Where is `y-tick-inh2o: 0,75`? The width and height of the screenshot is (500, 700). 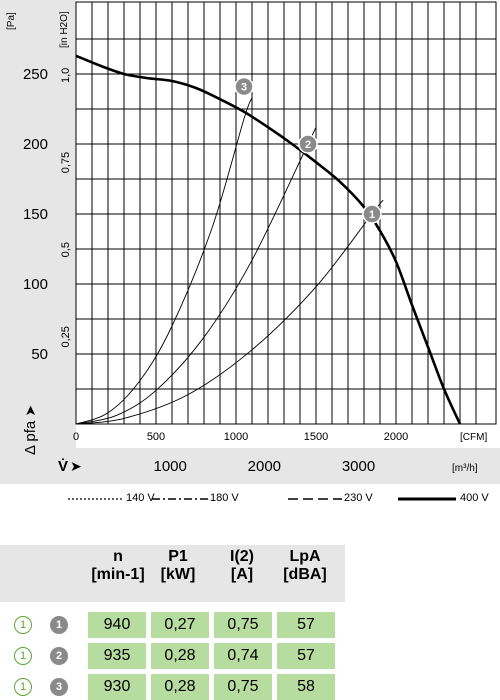
y-tick-inh2o: 0,75 is located at coordinates (66, 162).